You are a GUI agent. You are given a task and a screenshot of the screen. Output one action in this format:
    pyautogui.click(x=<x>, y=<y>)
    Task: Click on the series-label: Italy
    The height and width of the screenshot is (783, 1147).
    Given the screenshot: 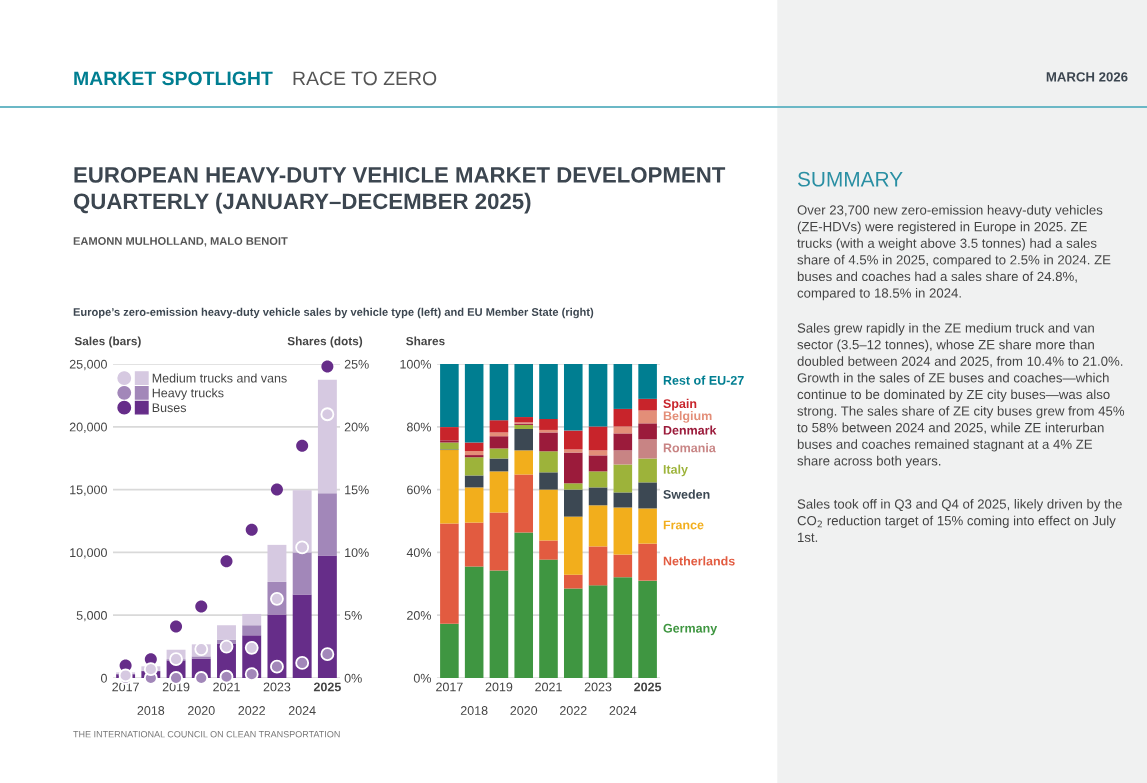 What is the action you would take?
    pyautogui.click(x=675, y=470)
    